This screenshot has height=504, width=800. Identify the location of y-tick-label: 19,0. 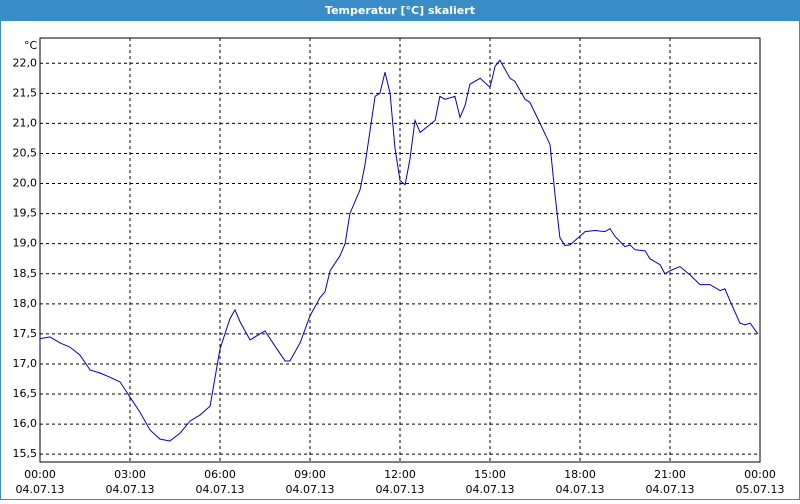
(25, 243).